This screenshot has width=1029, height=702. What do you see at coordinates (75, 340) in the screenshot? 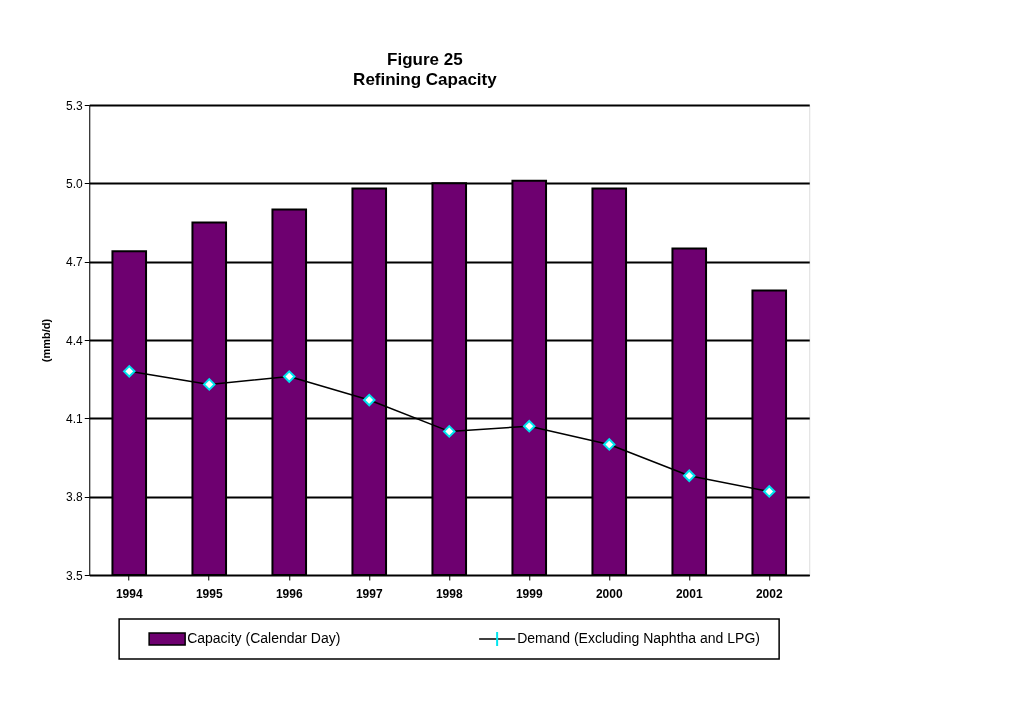
I see `y-tick-label: 4.4` at bounding box center [75, 340].